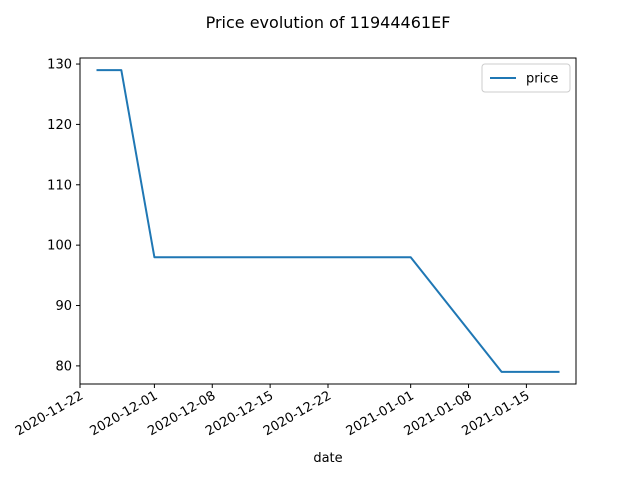 This screenshot has height=480, width=640. I want to click on y-tick-label: 120, so click(59, 125).